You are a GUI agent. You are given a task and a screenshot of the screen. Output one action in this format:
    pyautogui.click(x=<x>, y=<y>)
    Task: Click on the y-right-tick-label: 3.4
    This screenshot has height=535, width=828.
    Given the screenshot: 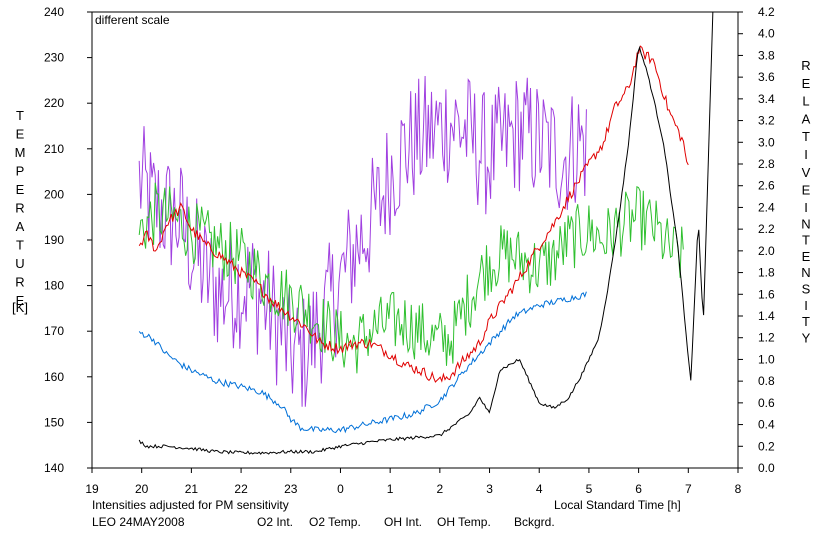 What is the action you would take?
    pyautogui.click(x=766, y=99)
    